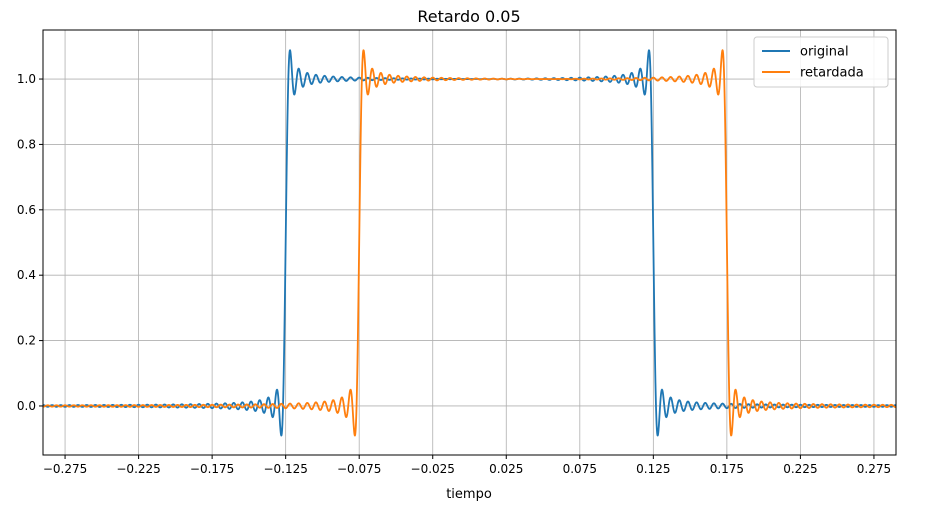  I want to click on y-tick-label: 0.0, so click(26, 406).